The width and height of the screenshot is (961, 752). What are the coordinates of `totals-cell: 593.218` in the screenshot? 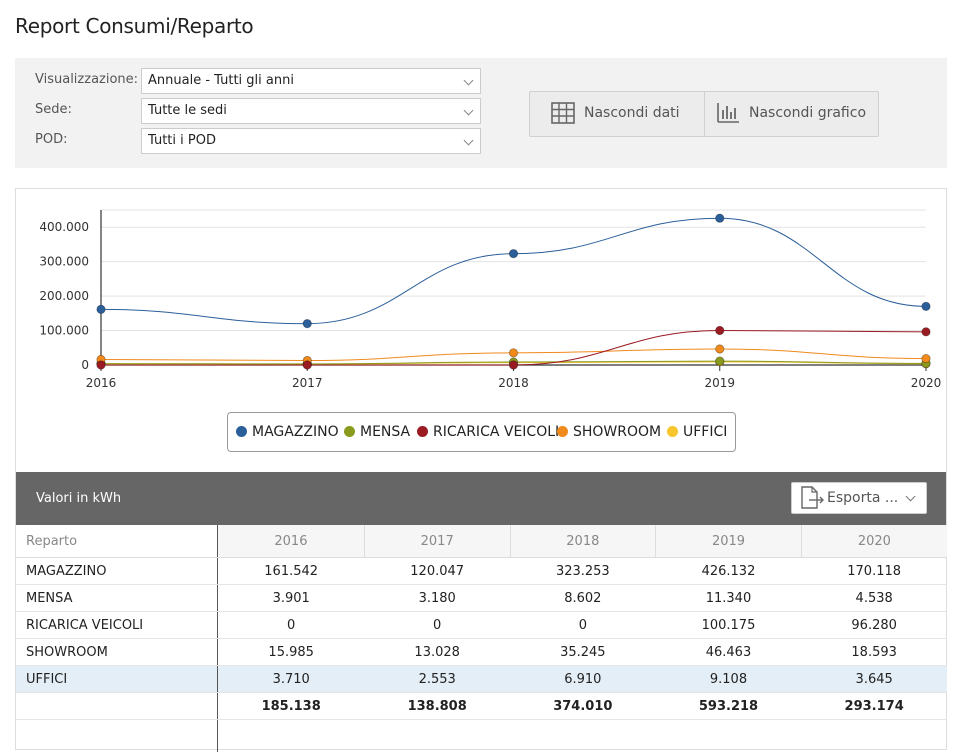 It's located at (729, 706).